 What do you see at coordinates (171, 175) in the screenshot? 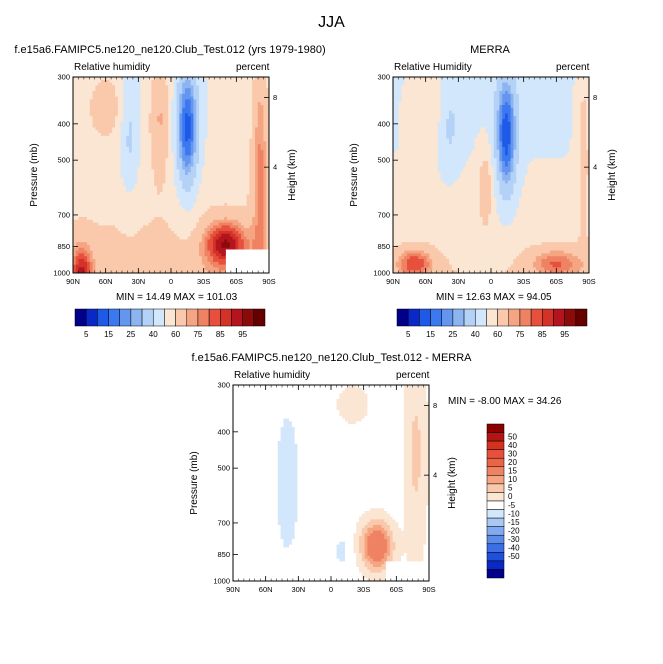
I see `panel1-field` at bounding box center [171, 175].